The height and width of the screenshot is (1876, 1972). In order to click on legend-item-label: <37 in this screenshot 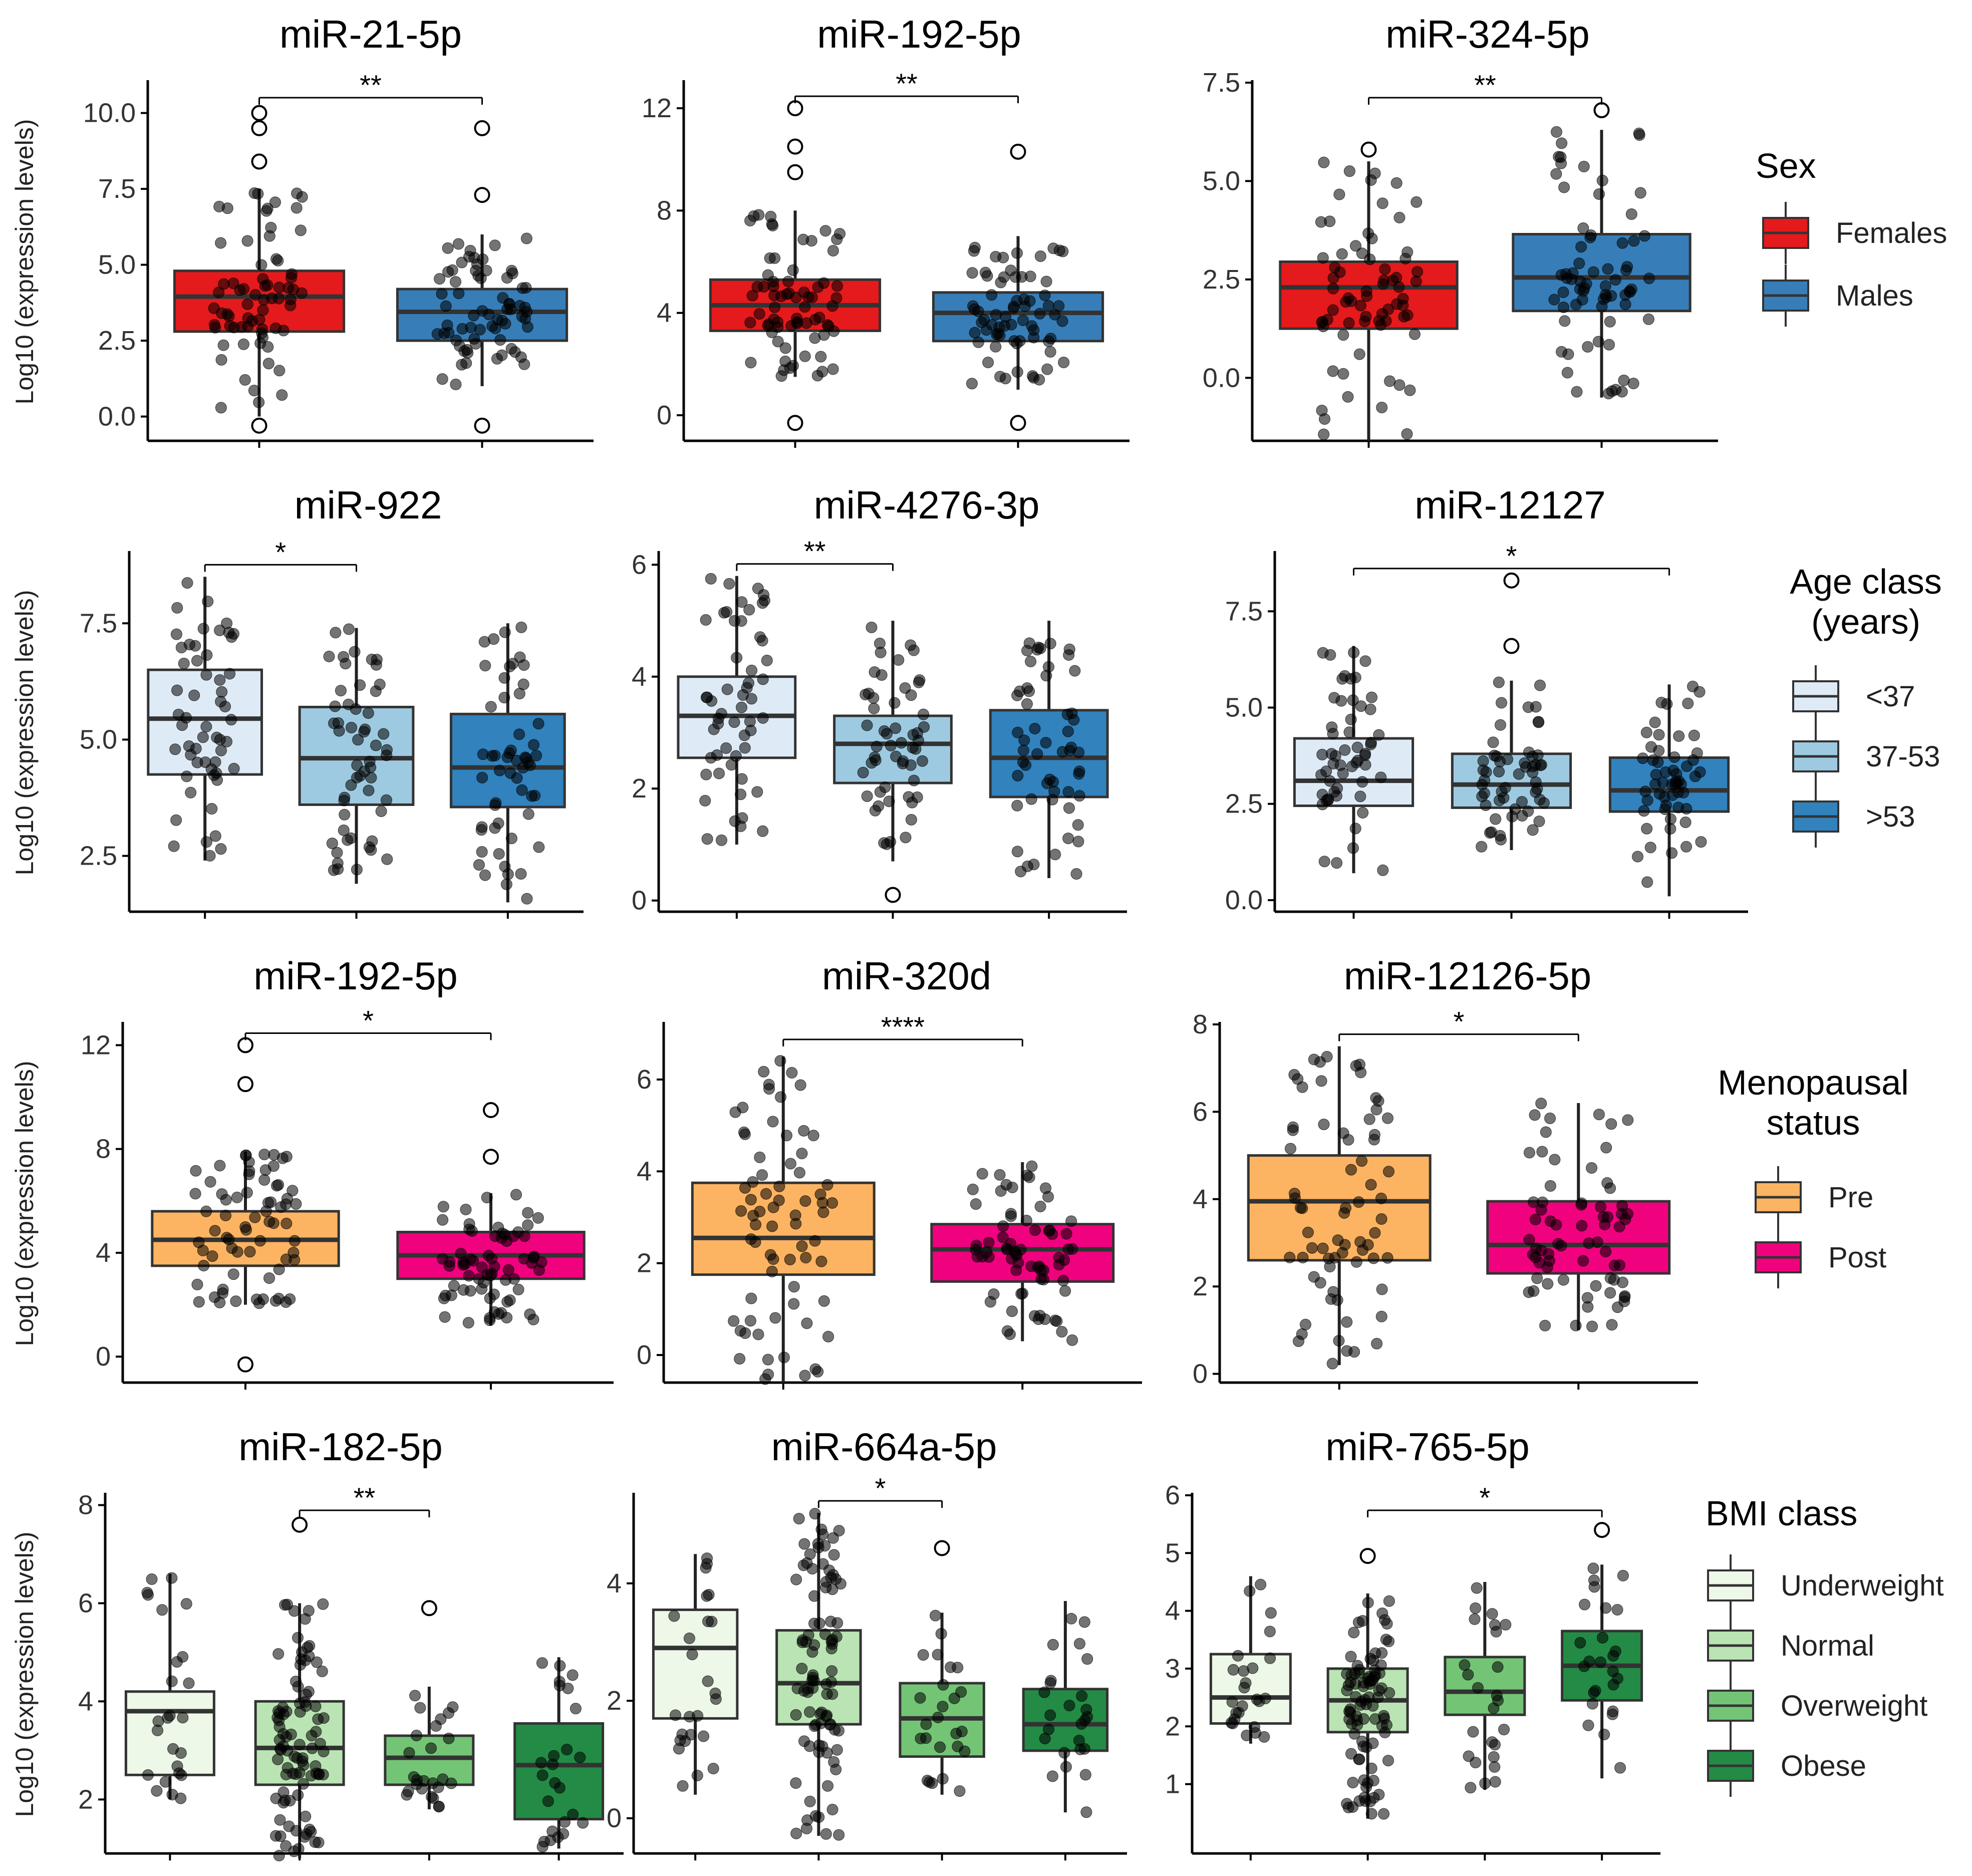, I will do `click(1890, 696)`.